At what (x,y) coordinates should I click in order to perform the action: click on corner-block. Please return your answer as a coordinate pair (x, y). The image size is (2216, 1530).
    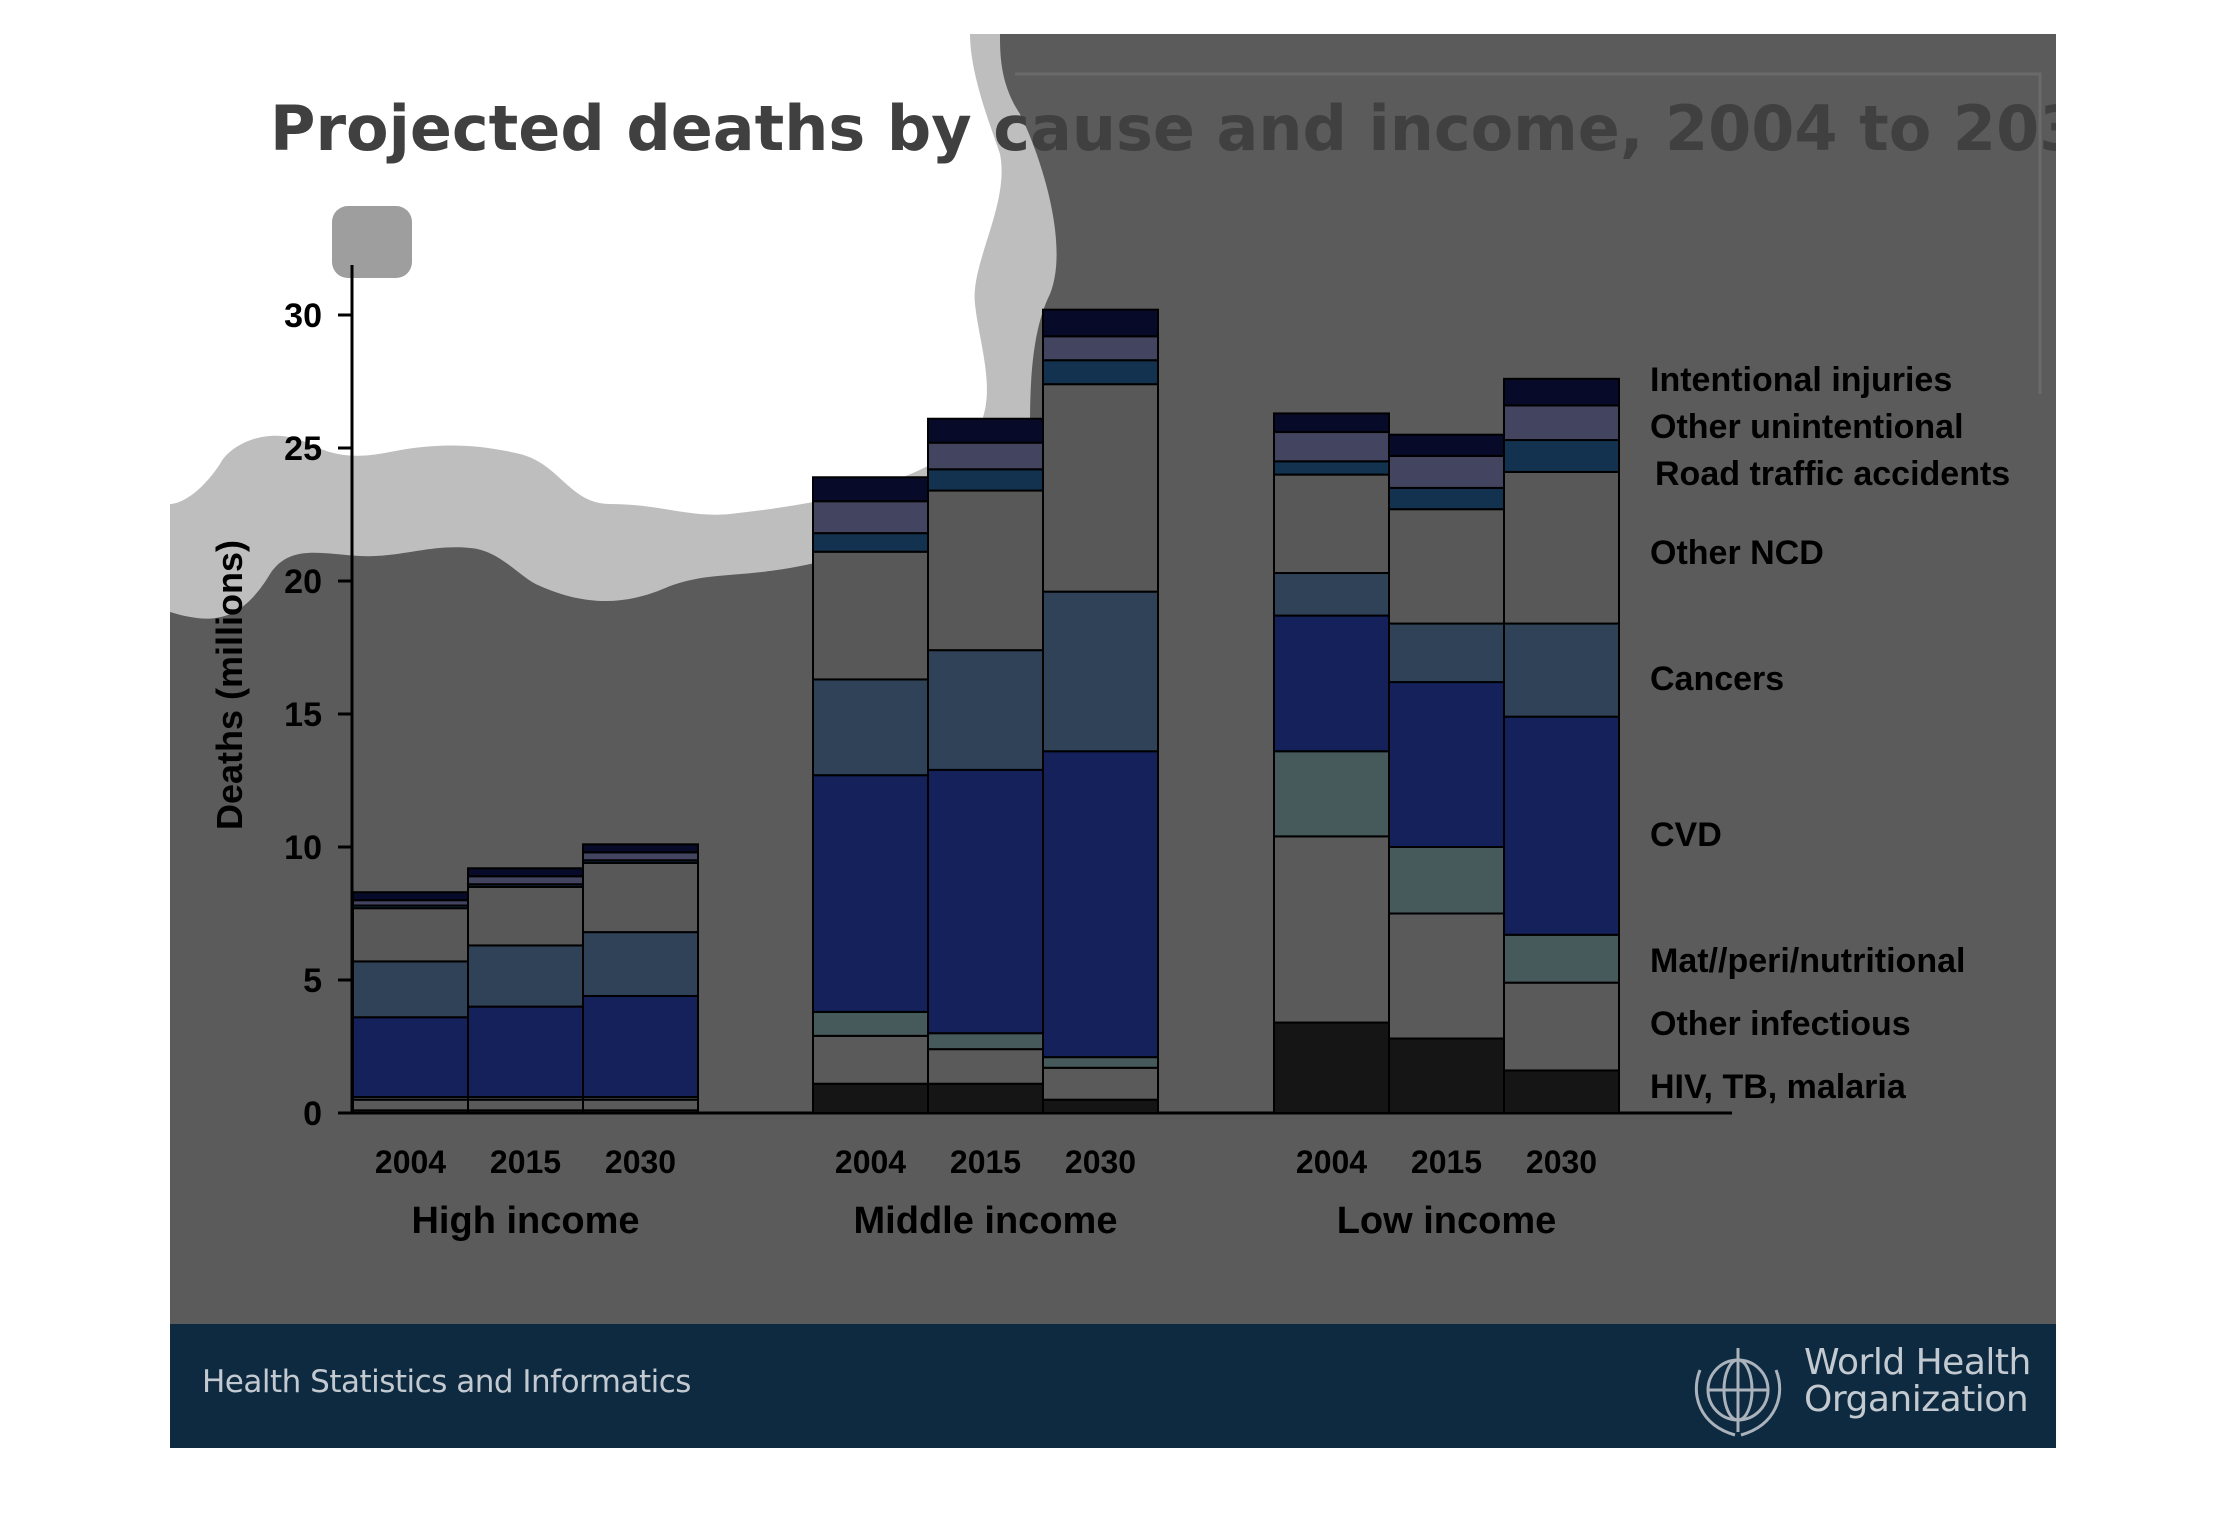
    Looking at the image, I should click on (372, 242).